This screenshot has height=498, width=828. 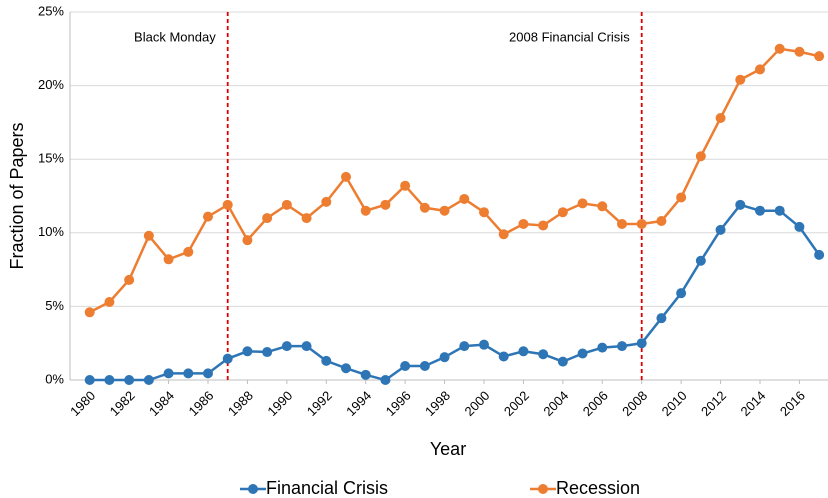 I want to click on x-tick-label: 1988, so click(x=240, y=403).